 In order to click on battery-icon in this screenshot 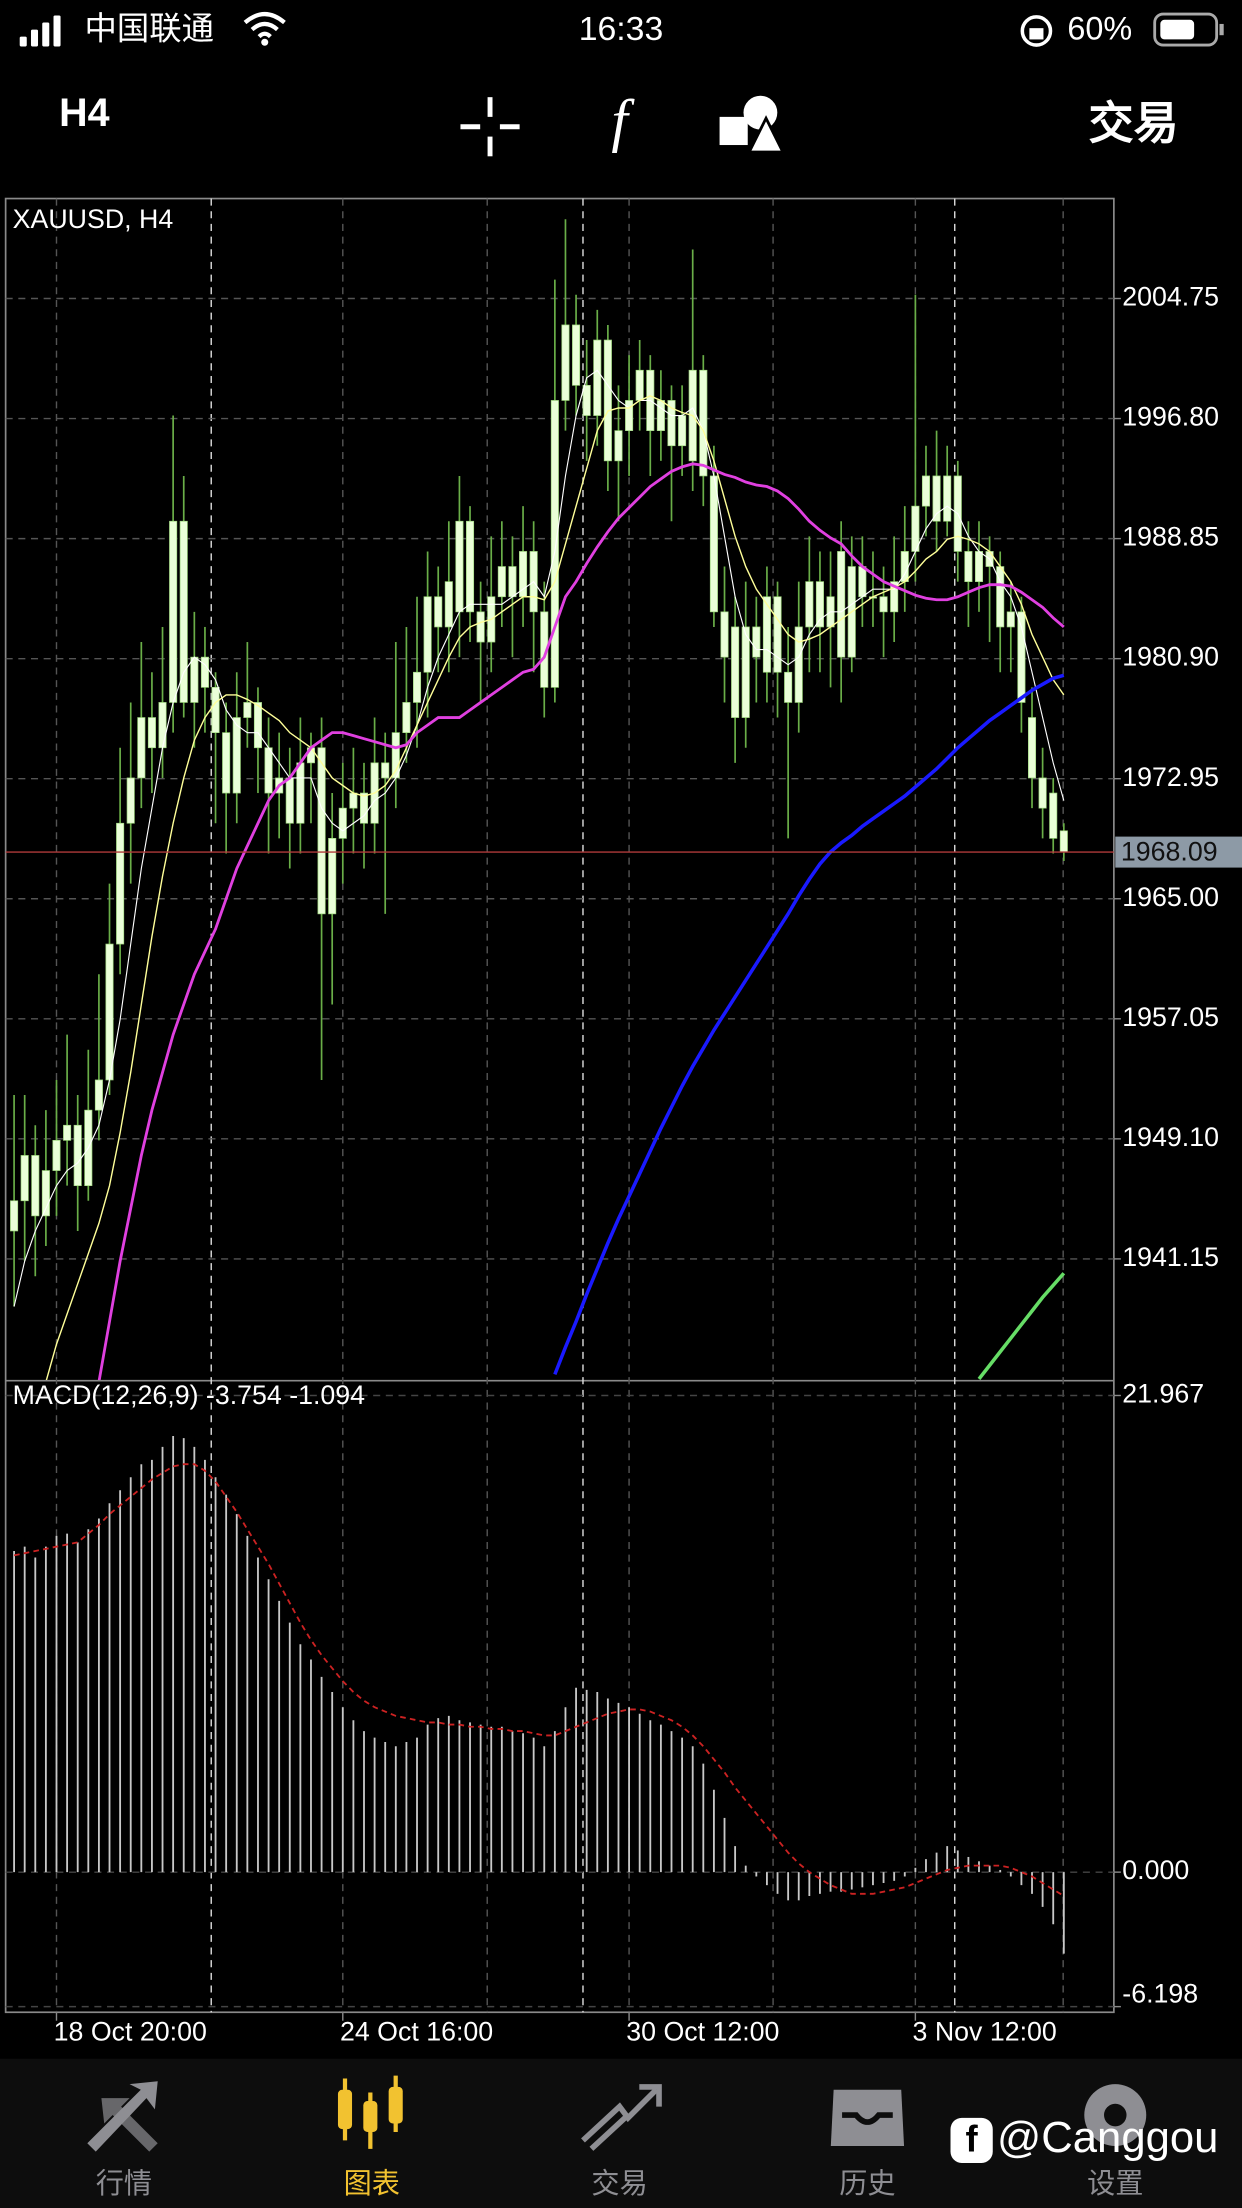, I will do `click(1188, 29)`.